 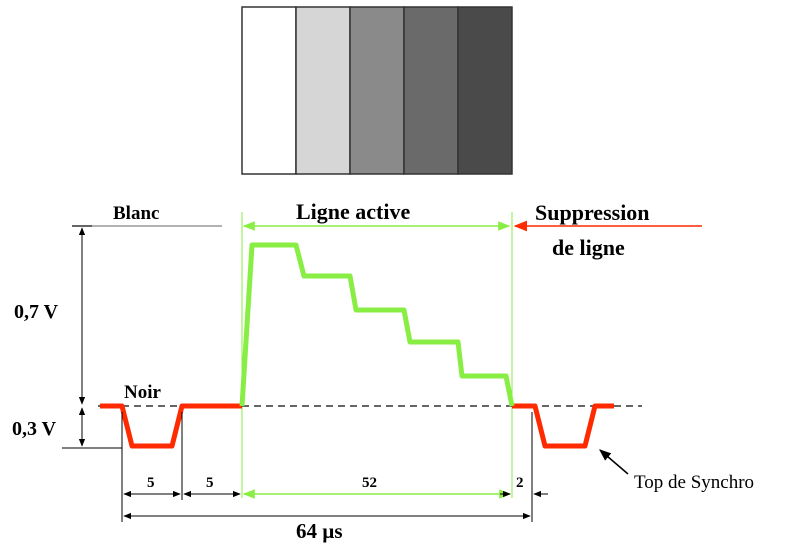 What do you see at coordinates (592, 212) in the screenshot?
I see `suppression-label-line1: Suppression` at bounding box center [592, 212].